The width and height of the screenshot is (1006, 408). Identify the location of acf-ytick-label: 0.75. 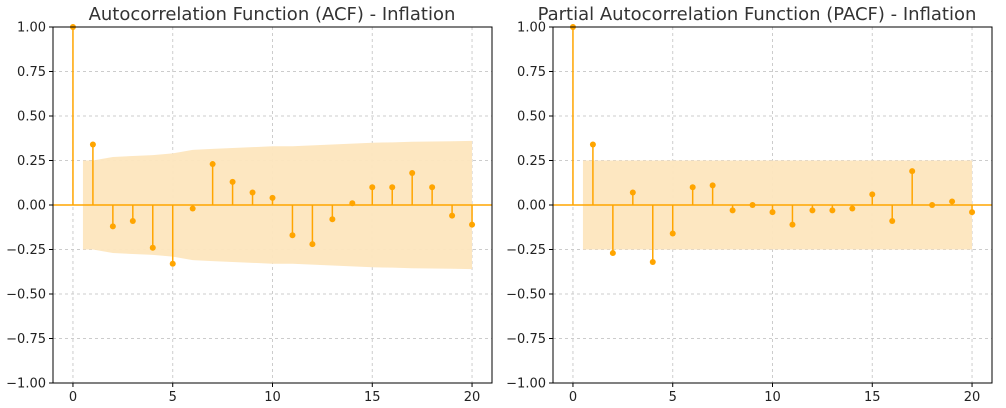
(31, 72).